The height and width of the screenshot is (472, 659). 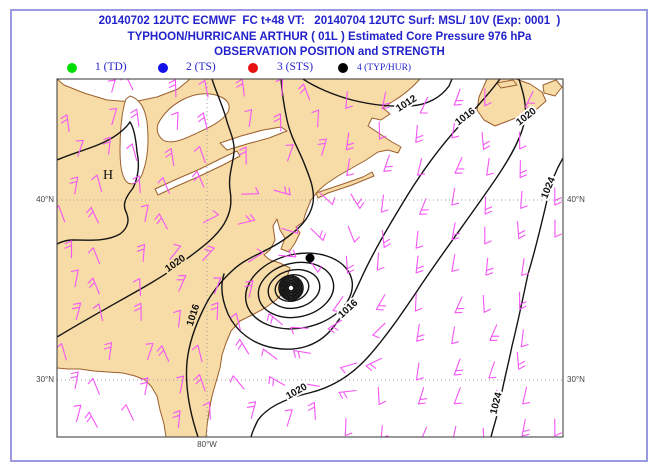 What do you see at coordinates (329, 52) in the screenshot?
I see `title-line-3: OBSERVATION POSITION and STRENGTH` at bounding box center [329, 52].